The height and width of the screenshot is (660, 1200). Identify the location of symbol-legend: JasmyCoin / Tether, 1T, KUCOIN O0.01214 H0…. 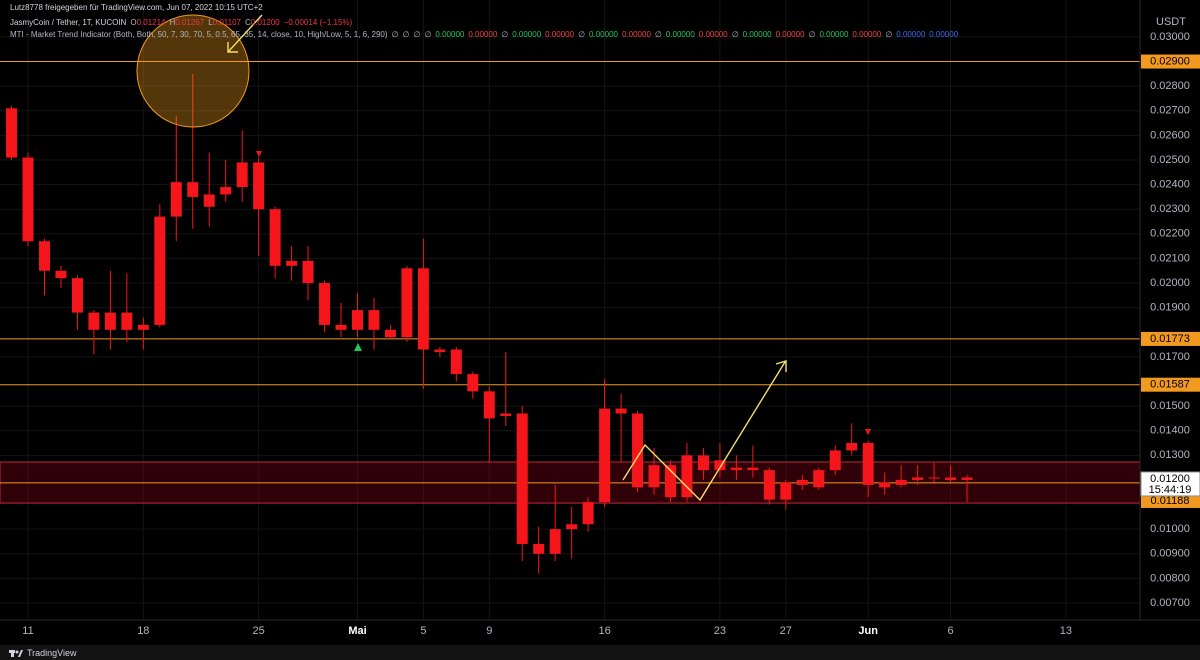
(183, 22).